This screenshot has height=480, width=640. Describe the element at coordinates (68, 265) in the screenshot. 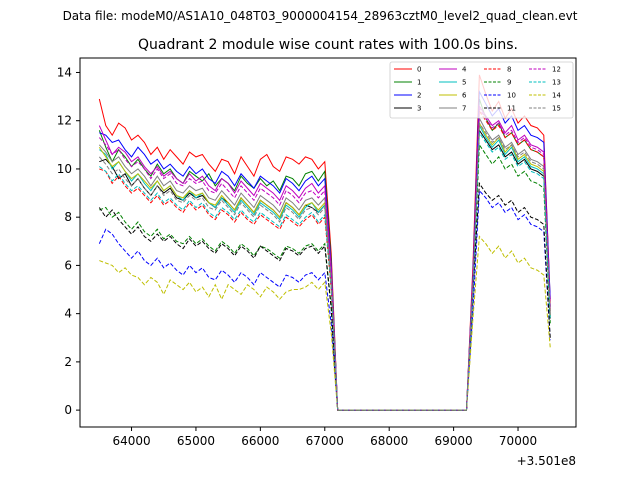

I see `y-tick-label: 6` at that location.